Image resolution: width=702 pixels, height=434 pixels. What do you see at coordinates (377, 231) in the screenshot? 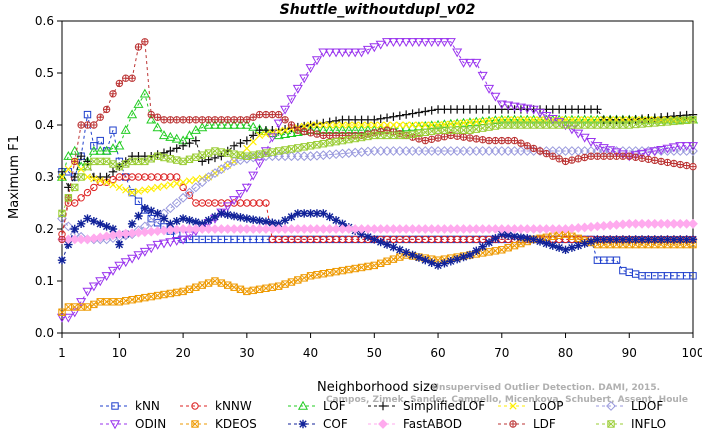
I see `series-fastabod` at bounding box center [377, 231].